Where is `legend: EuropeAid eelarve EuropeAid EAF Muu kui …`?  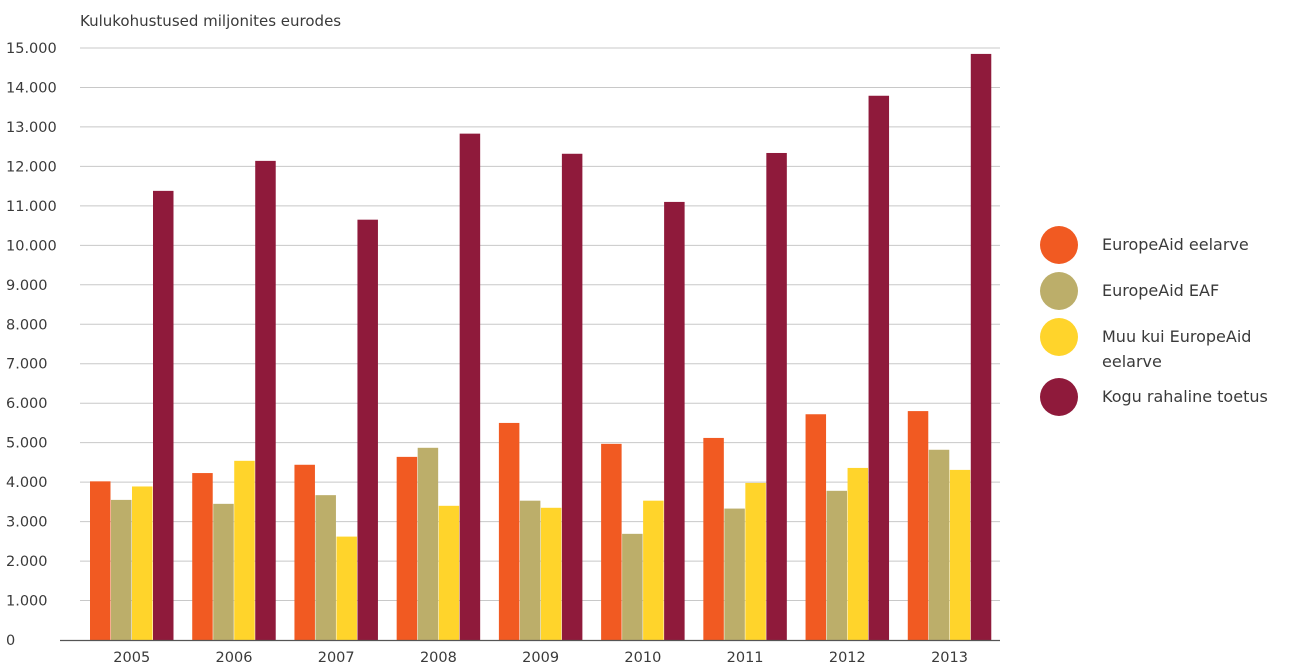
legend: EuropeAid eelarve EuropeAid EAF Muu kui … is located at coordinates (1167, 321).